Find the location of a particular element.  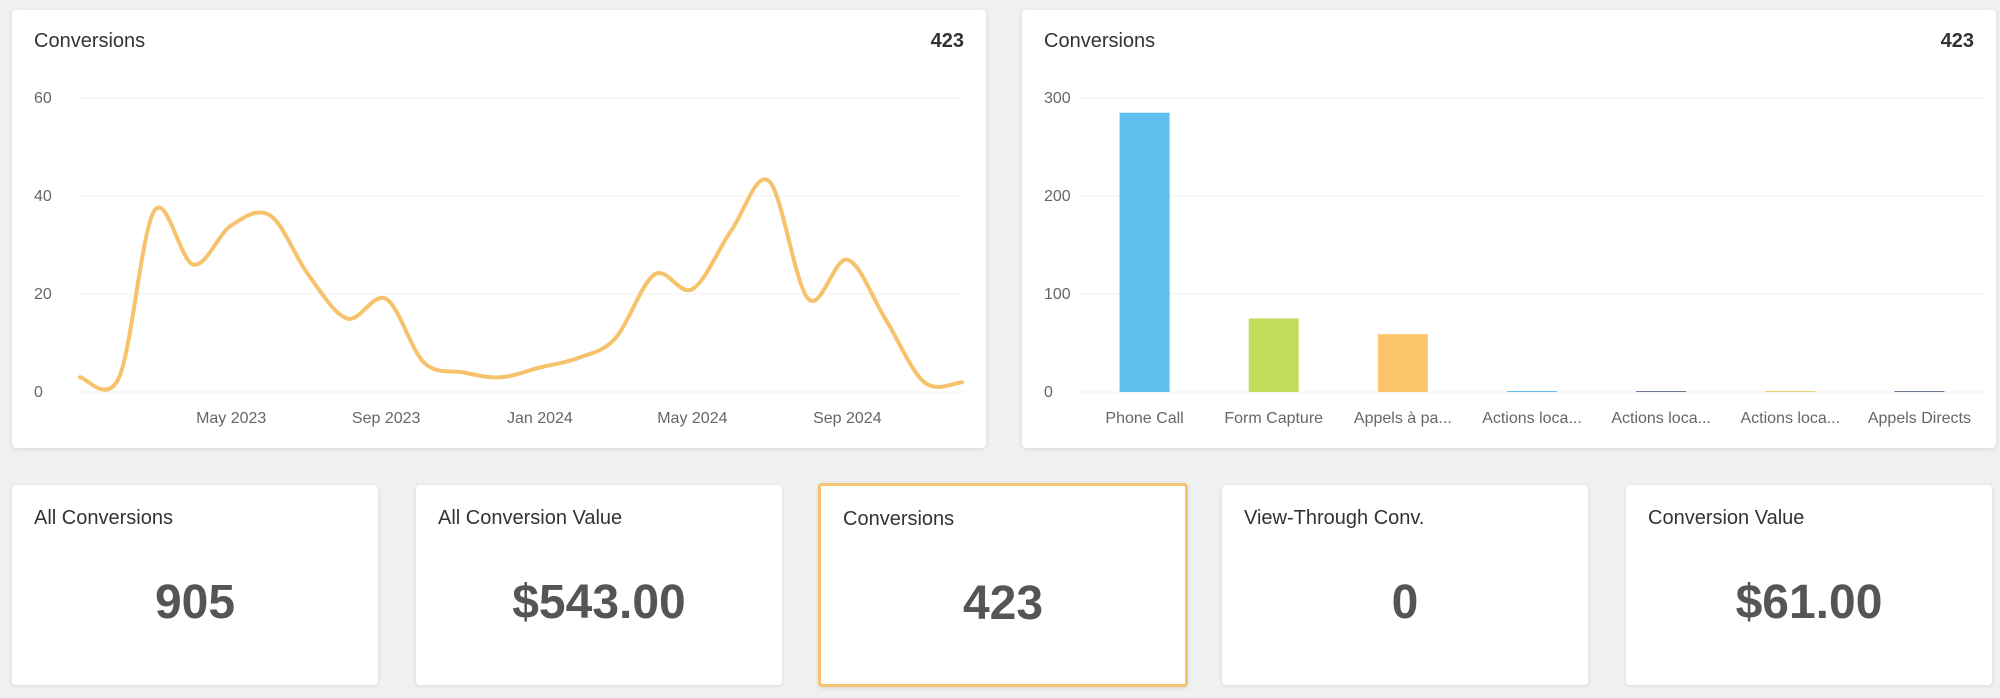

metric-card-conversion-value: Conversion Value $61.00 is located at coordinates (1809, 585).